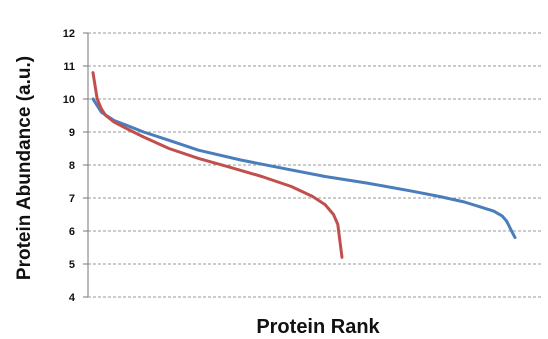 This screenshot has width=548, height=339. I want to click on y-tick-labels: 4 5 6 7 8 9 10 11 12, so click(69, 166).